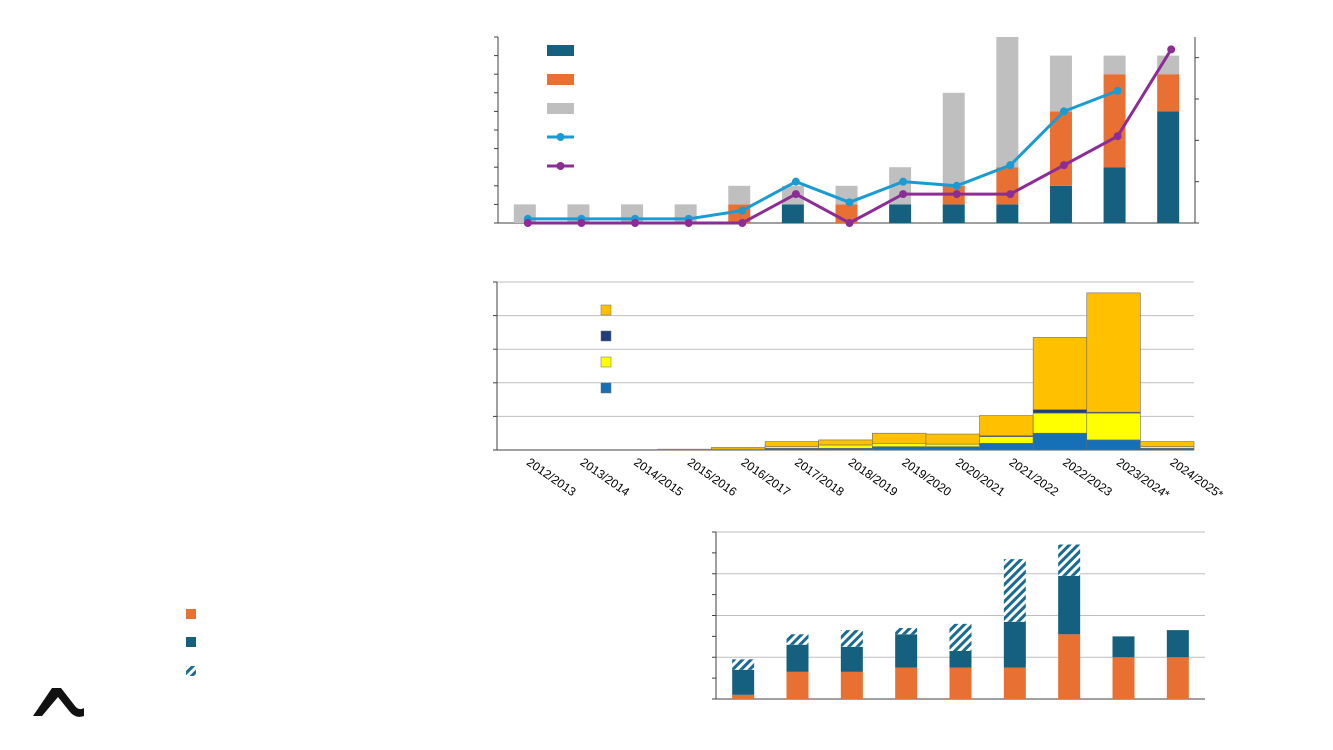 This screenshot has width=1333, height=750. I want to click on middle-x-tick-label: 2017/2018, so click(819, 477).